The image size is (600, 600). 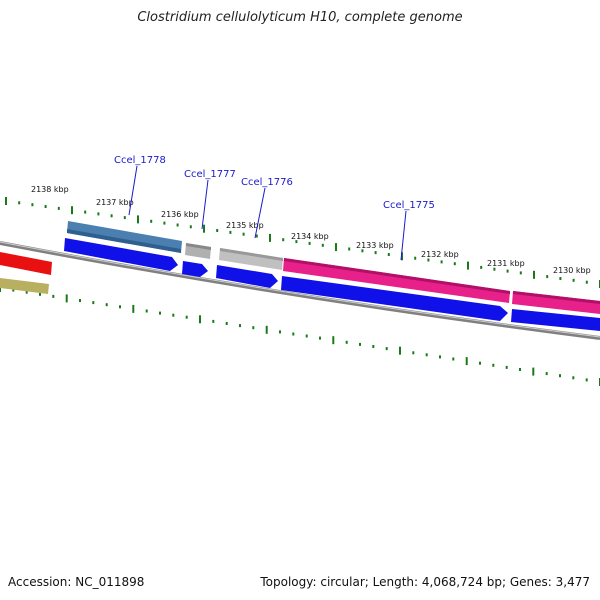 I want to click on gene-labels: Ccel_1778 Ccel_1777 Ccel_1776 Ccel_1775, so click(x=274, y=208).